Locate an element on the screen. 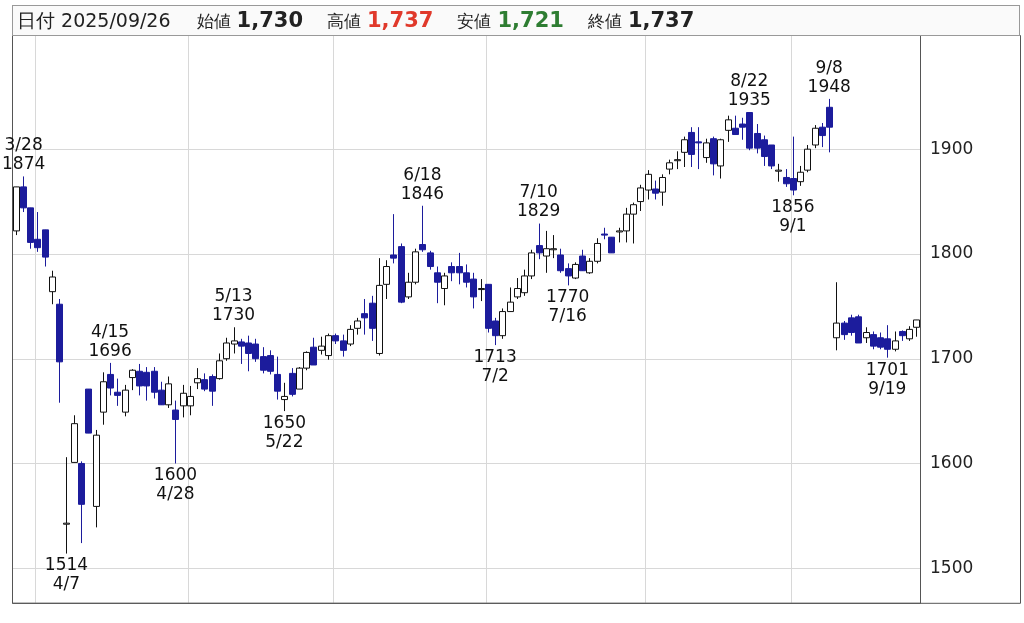 Image resolution: width=1024 pixels, height=623 pixels. y-tick-label: 1900 is located at coordinates (952, 147).